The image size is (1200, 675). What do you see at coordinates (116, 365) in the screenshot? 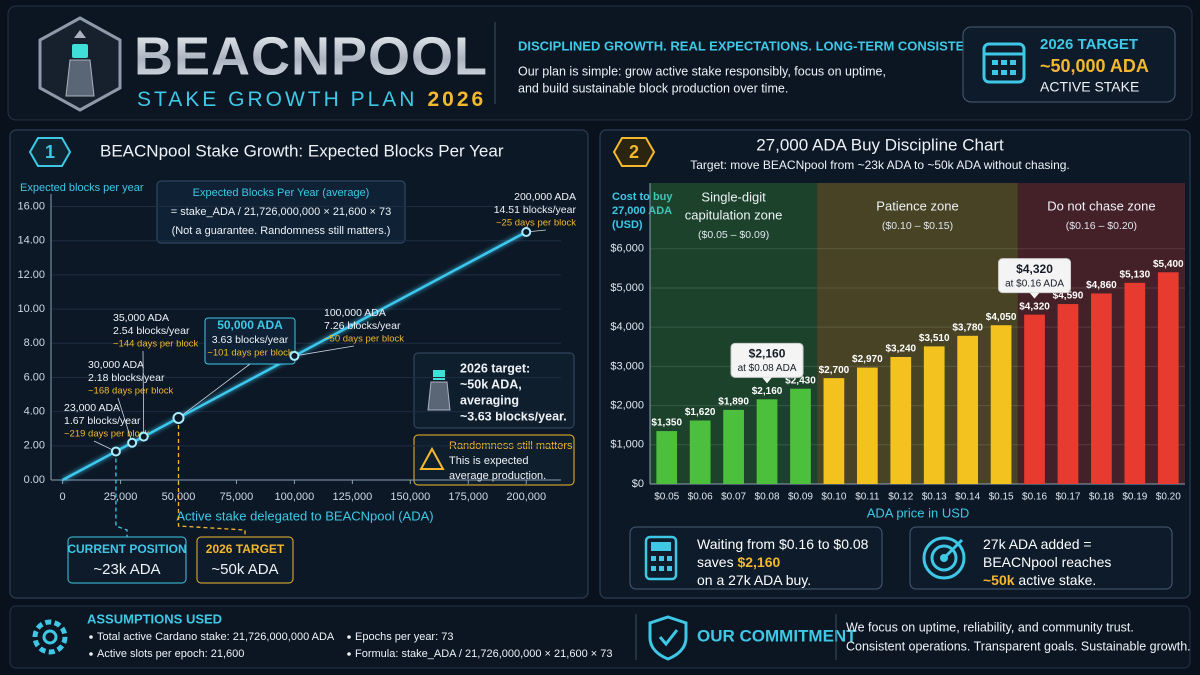
I see `annotation-text: 30,000 ADA` at bounding box center [116, 365].